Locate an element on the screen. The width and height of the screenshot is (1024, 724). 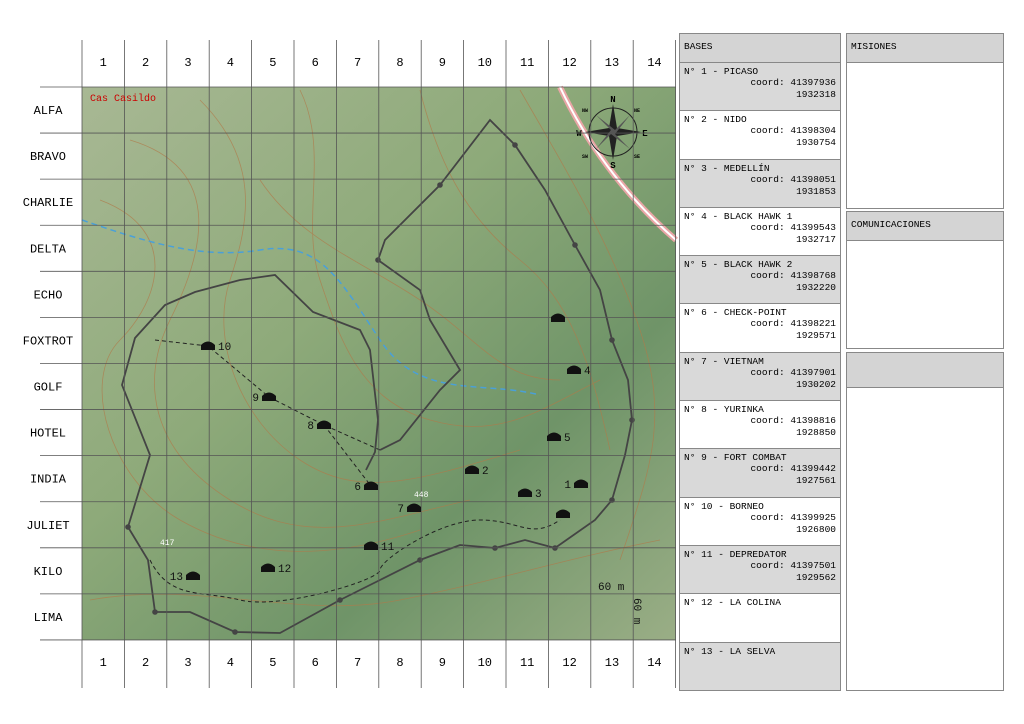
row-label: GOLF is located at coordinates (48, 388).